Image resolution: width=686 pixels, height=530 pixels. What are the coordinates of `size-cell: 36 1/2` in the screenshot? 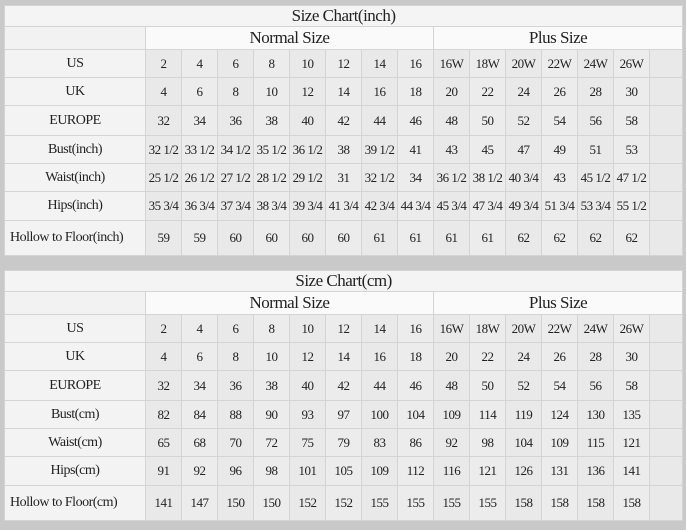 It's located at (451, 177).